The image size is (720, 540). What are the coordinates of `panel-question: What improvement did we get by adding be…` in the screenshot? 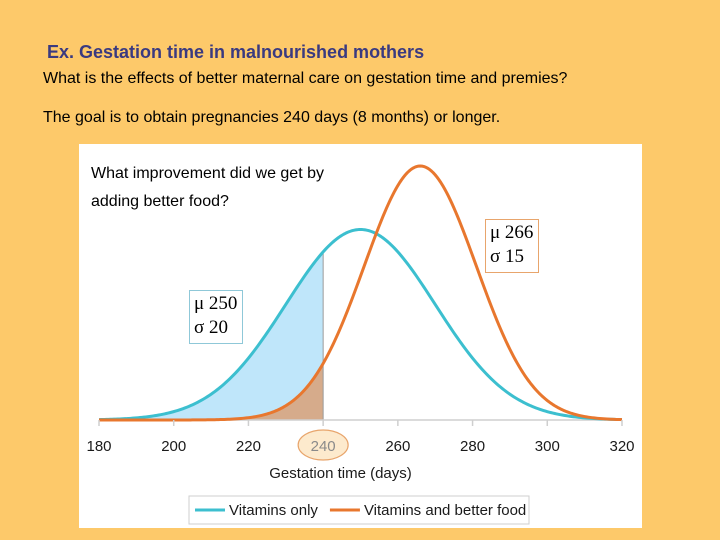 It's located at (207, 187).